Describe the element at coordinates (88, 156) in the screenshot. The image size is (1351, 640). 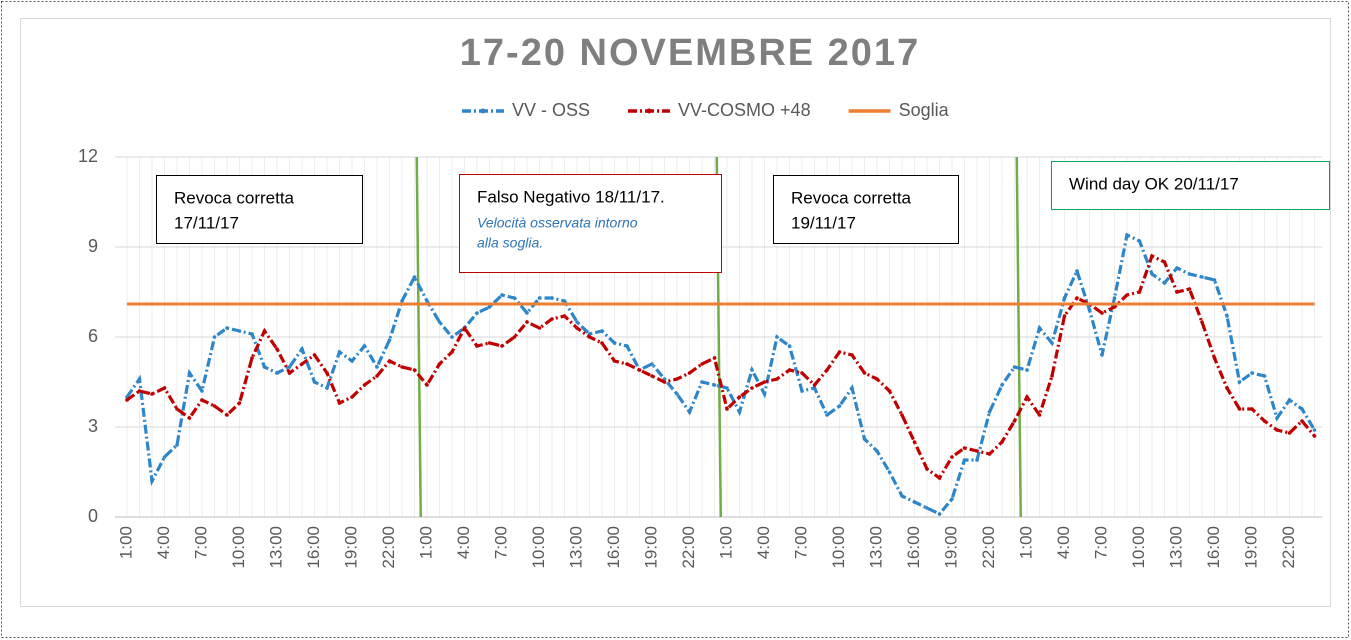
I see `y-tick-label: 12` at that location.